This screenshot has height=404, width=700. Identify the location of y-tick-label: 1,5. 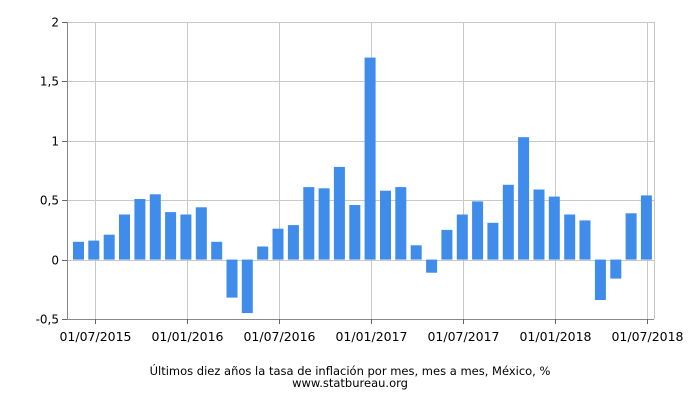
(49, 82).